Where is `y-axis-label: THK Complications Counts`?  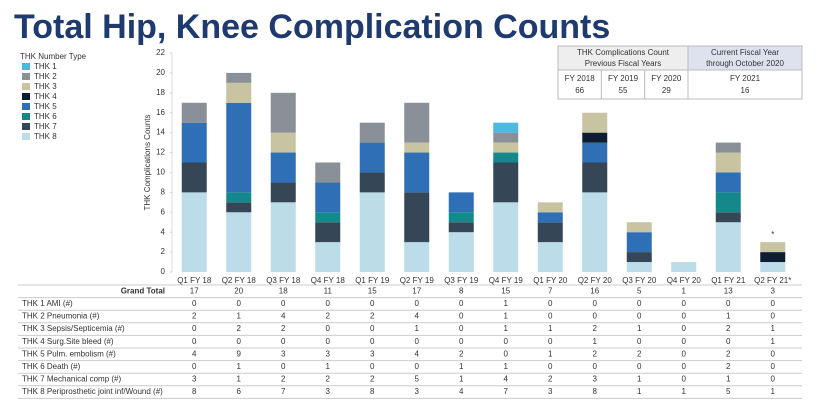
y-axis-label: THK Complications Counts is located at coordinates (147, 162).